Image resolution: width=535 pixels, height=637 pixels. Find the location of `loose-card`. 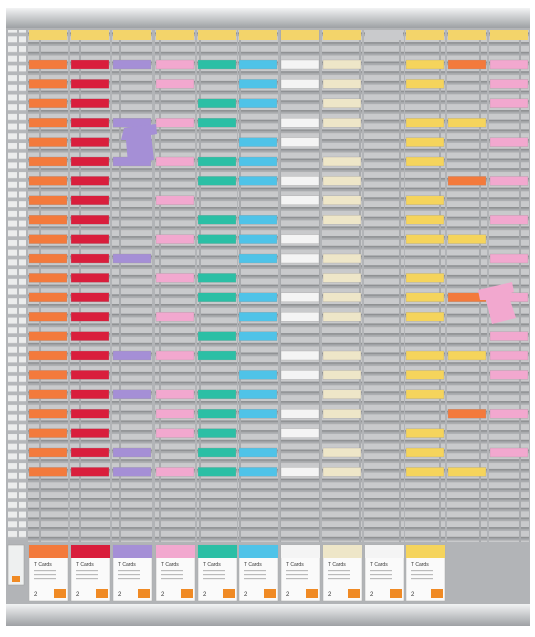

loose-card is located at coordinates (139, 144).